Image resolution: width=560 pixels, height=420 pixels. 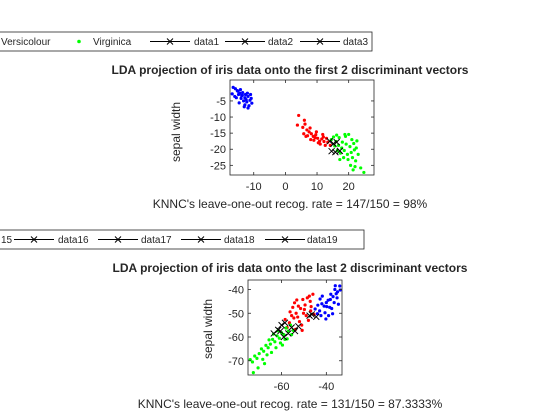 What do you see at coordinates (320, 41) in the screenshot?
I see `legend-1-data3-marker` at bounding box center [320, 41].